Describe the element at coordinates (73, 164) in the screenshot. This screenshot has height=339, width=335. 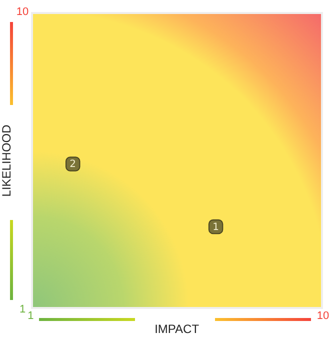
I see `series-label: 2` at that location.